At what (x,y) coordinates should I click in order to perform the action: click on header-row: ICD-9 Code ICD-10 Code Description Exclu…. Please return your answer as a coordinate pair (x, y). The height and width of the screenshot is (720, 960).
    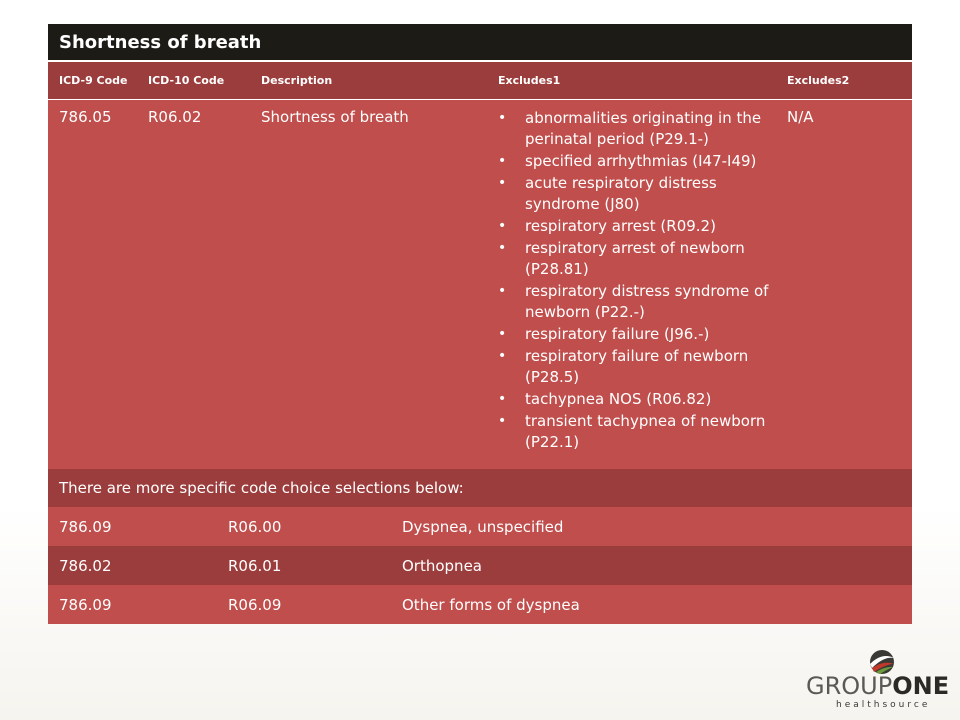
    Looking at the image, I should click on (480, 81).